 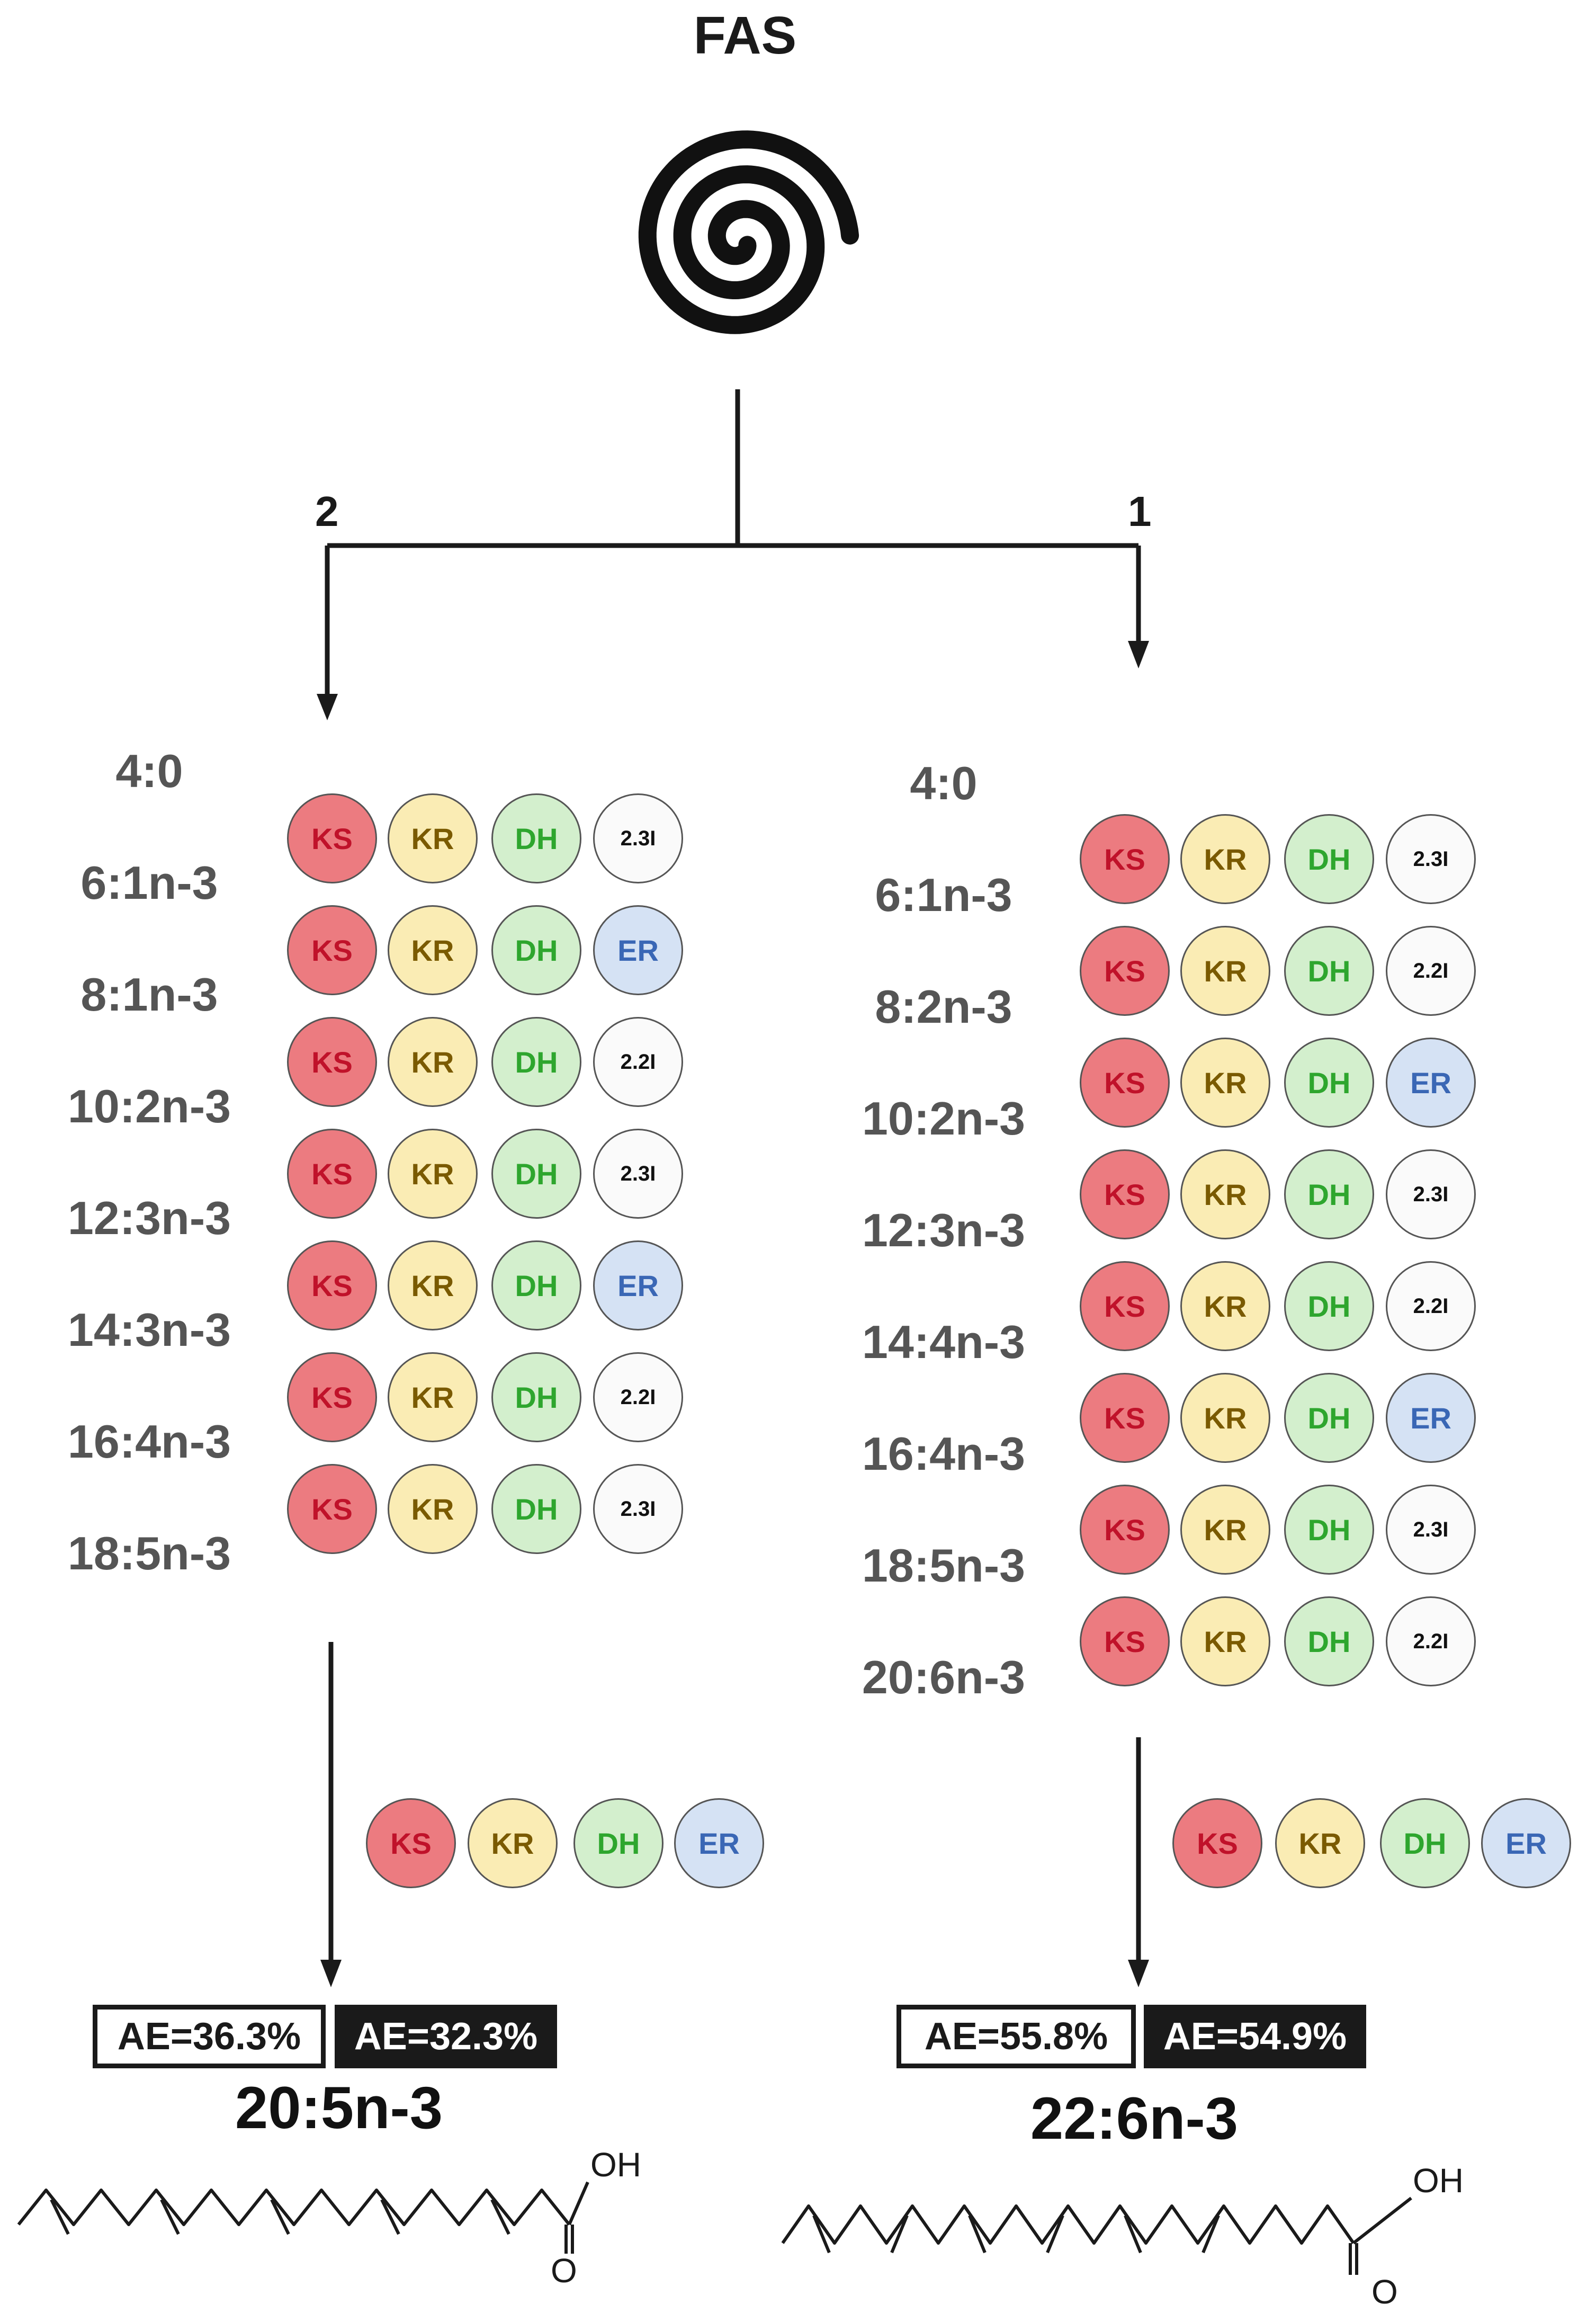 I want to click on left-product-label: 20:5n-3, so click(x=339, y=2108).